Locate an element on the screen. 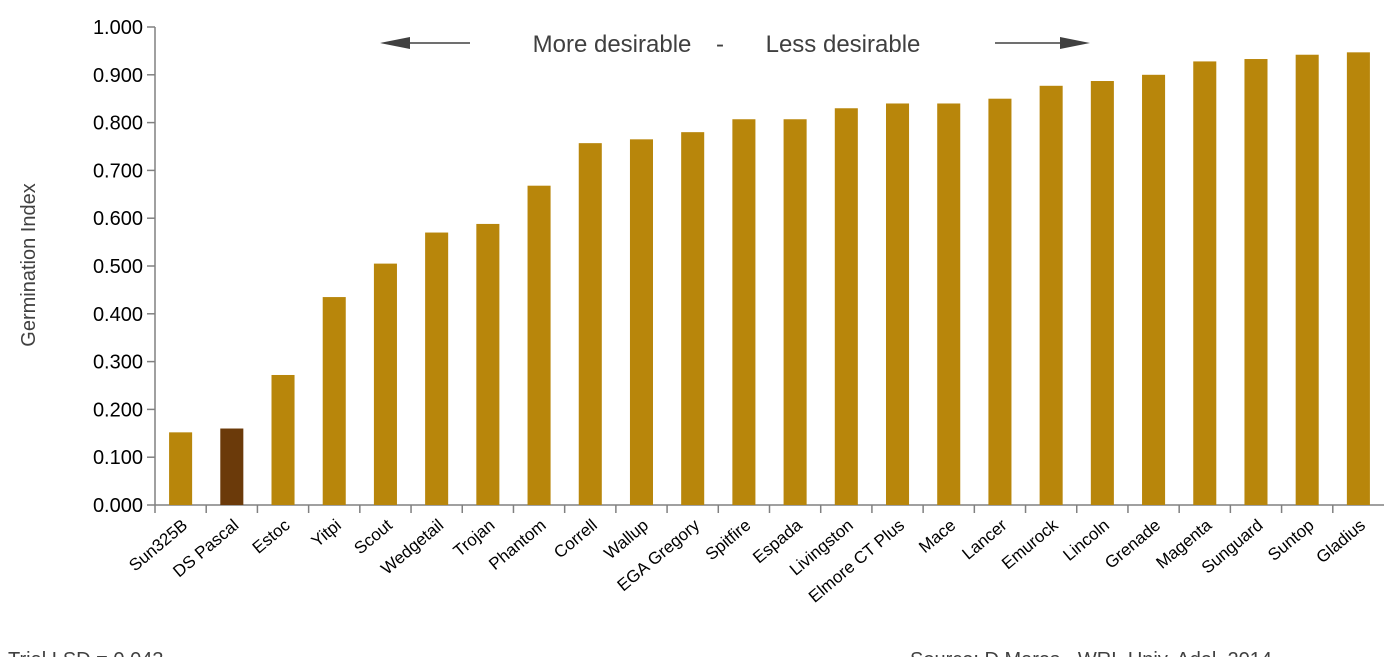 The width and height of the screenshot is (1384, 657). x-tick-label: Suntop is located at coordinates (1290, 540).